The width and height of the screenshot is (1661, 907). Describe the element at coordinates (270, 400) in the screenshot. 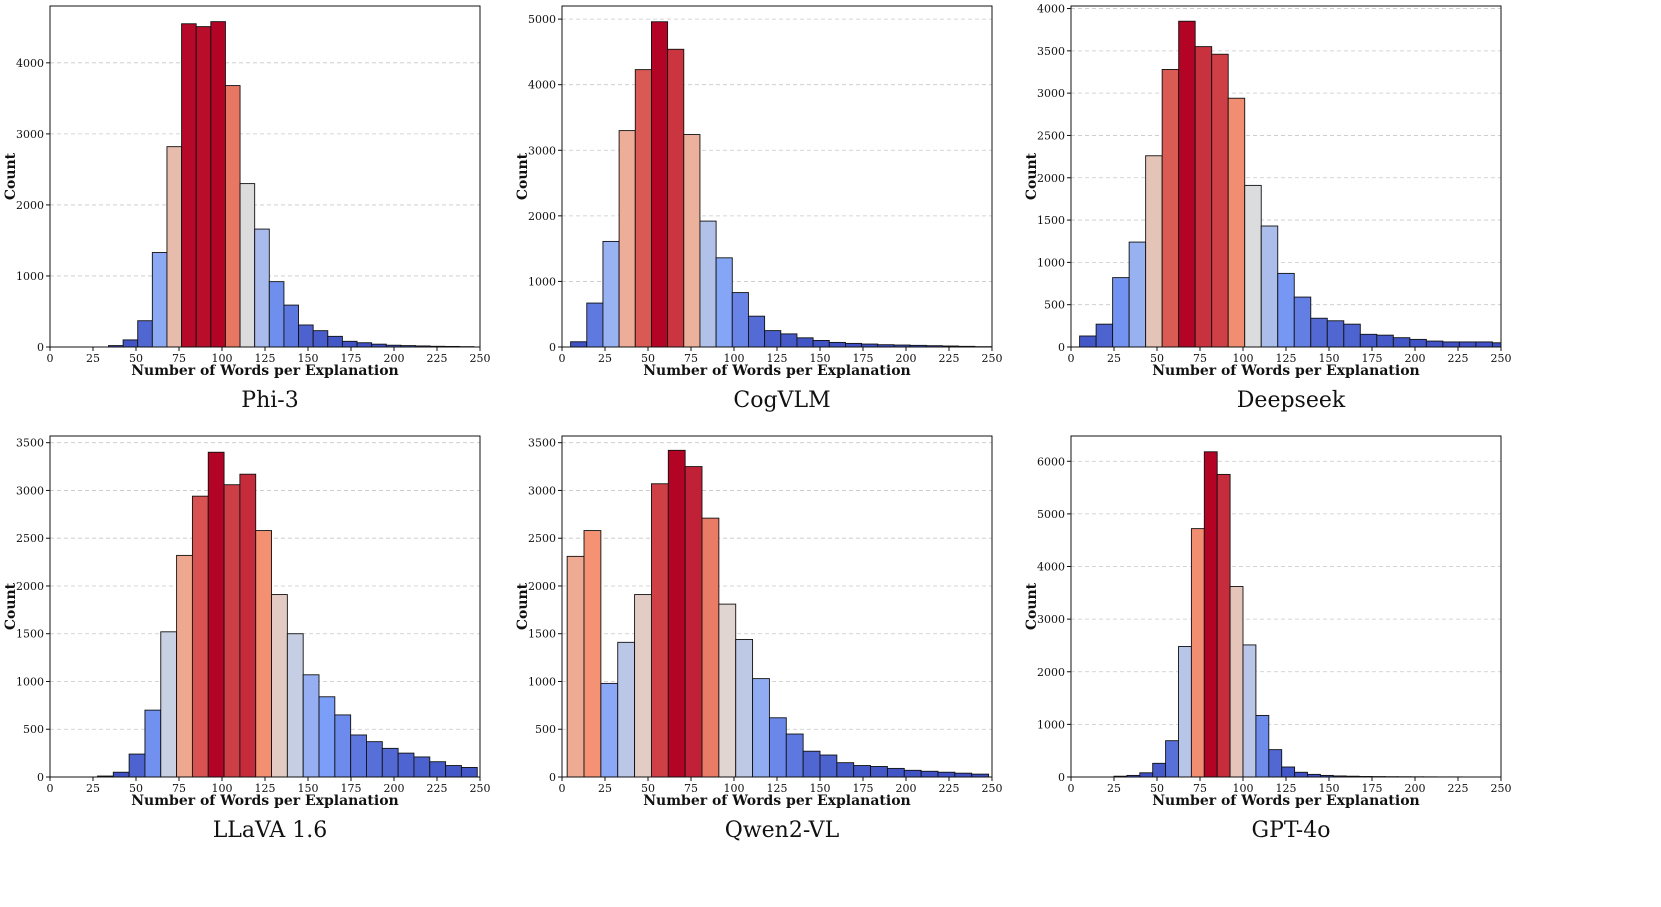

I see `chart-caption: Phi-3` at that location.